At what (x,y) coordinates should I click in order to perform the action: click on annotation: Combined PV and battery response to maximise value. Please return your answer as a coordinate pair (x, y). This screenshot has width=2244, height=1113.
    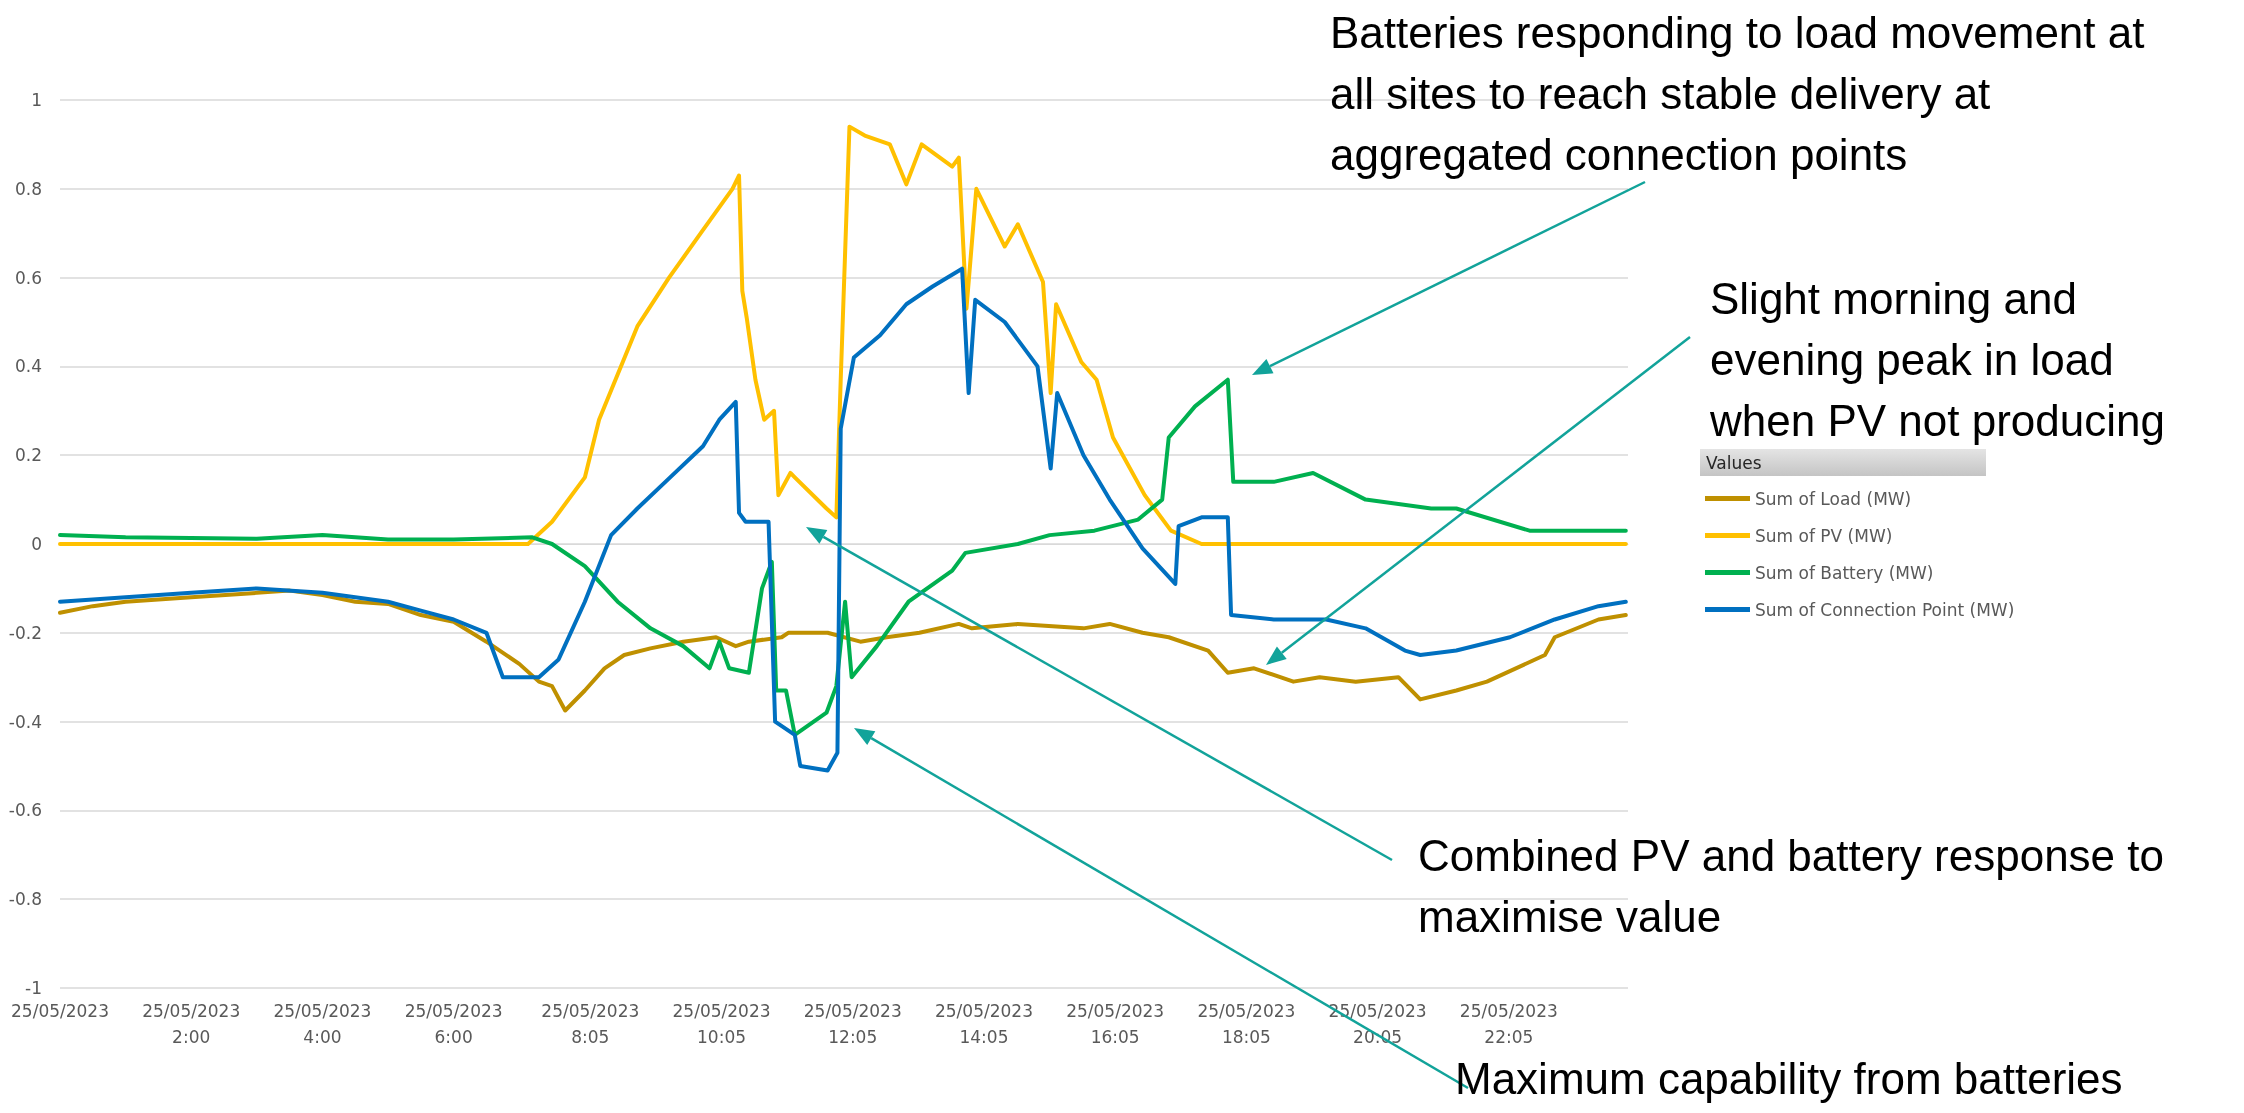
    Looking at the image, I should click on (1791, 886).